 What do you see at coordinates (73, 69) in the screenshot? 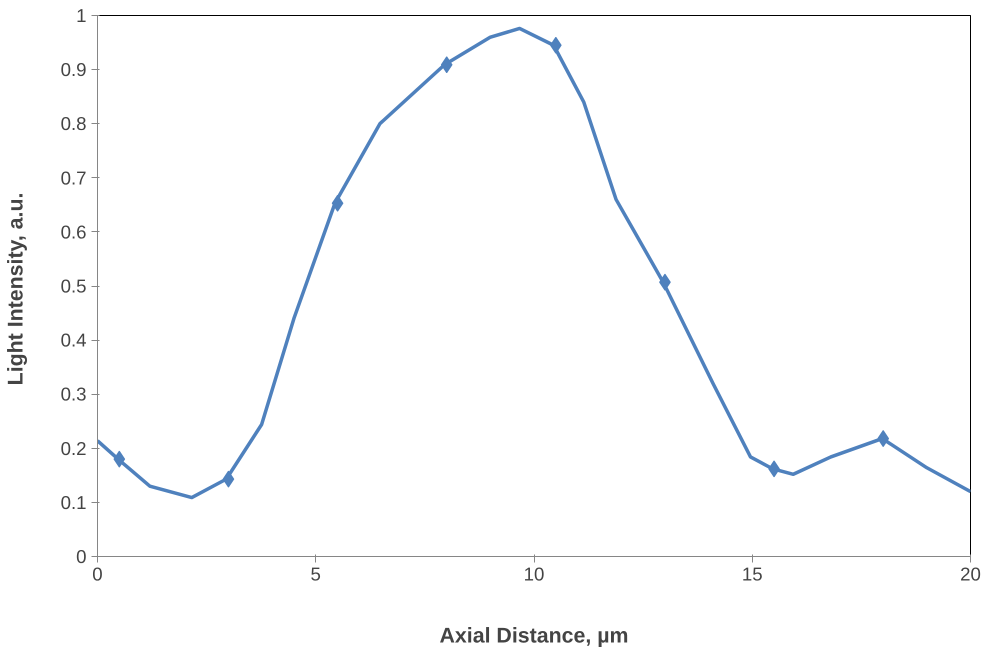
I see `y-tick-label: 0.9` at bounding box center [73, 69].